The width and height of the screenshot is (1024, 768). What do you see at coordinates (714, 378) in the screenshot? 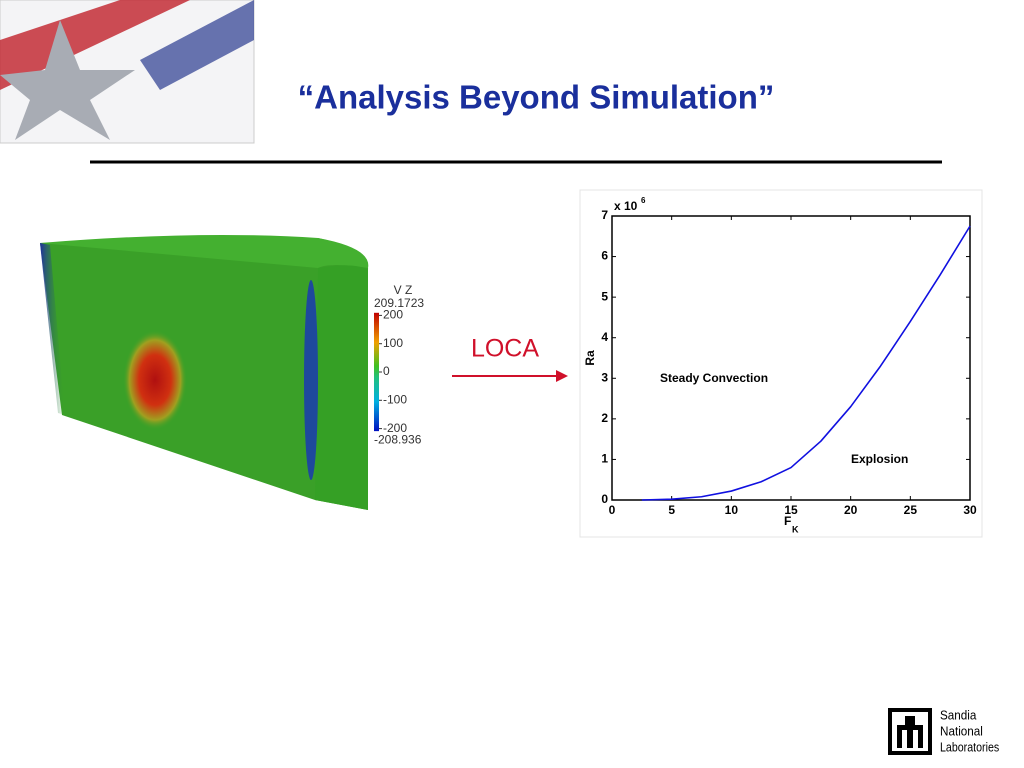
I see `annotation: Steady Convection` at bounding box center [714, 378].